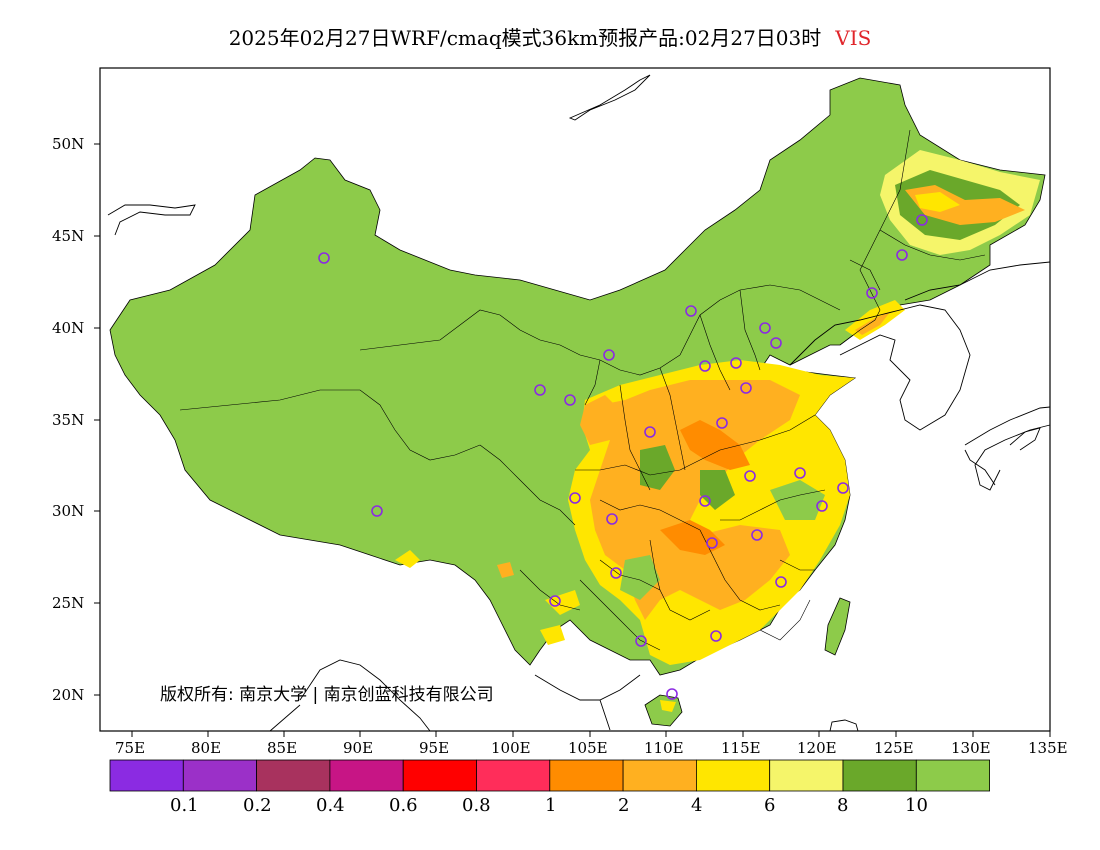 Image resolution: width=1100 pixels, height=850 pixels. I want to click on lon-label: 135E, so click(1048, 748).